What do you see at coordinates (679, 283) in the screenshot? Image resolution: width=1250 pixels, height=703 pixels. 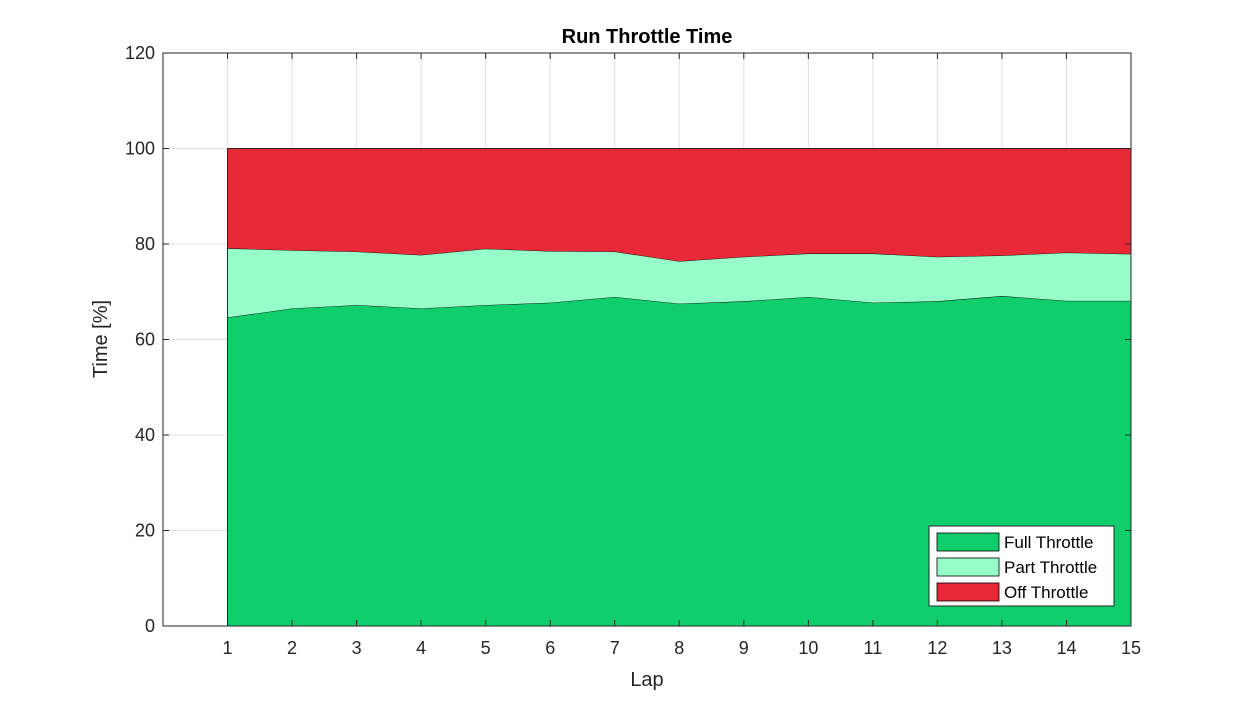 I see `area-part-throttle` at bounding box center [679, 283].